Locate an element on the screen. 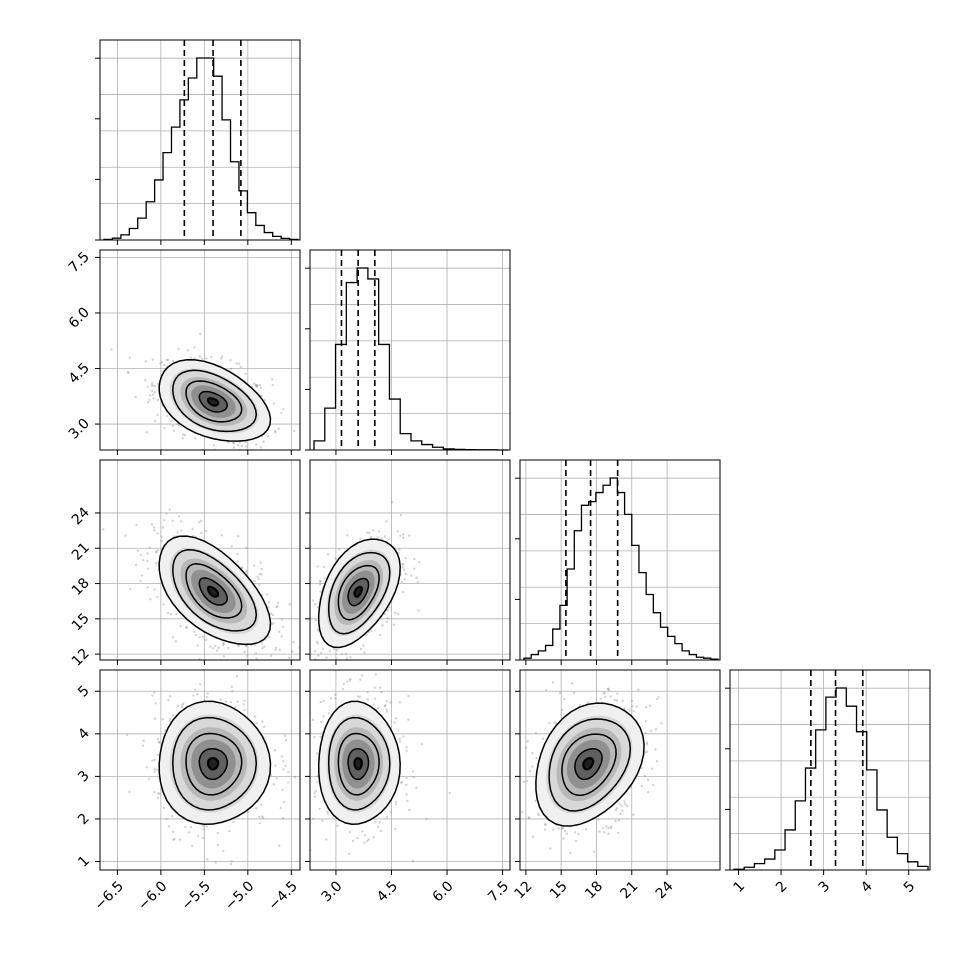  x-tick-label: −5.5 is located at coordinates (196, 895).